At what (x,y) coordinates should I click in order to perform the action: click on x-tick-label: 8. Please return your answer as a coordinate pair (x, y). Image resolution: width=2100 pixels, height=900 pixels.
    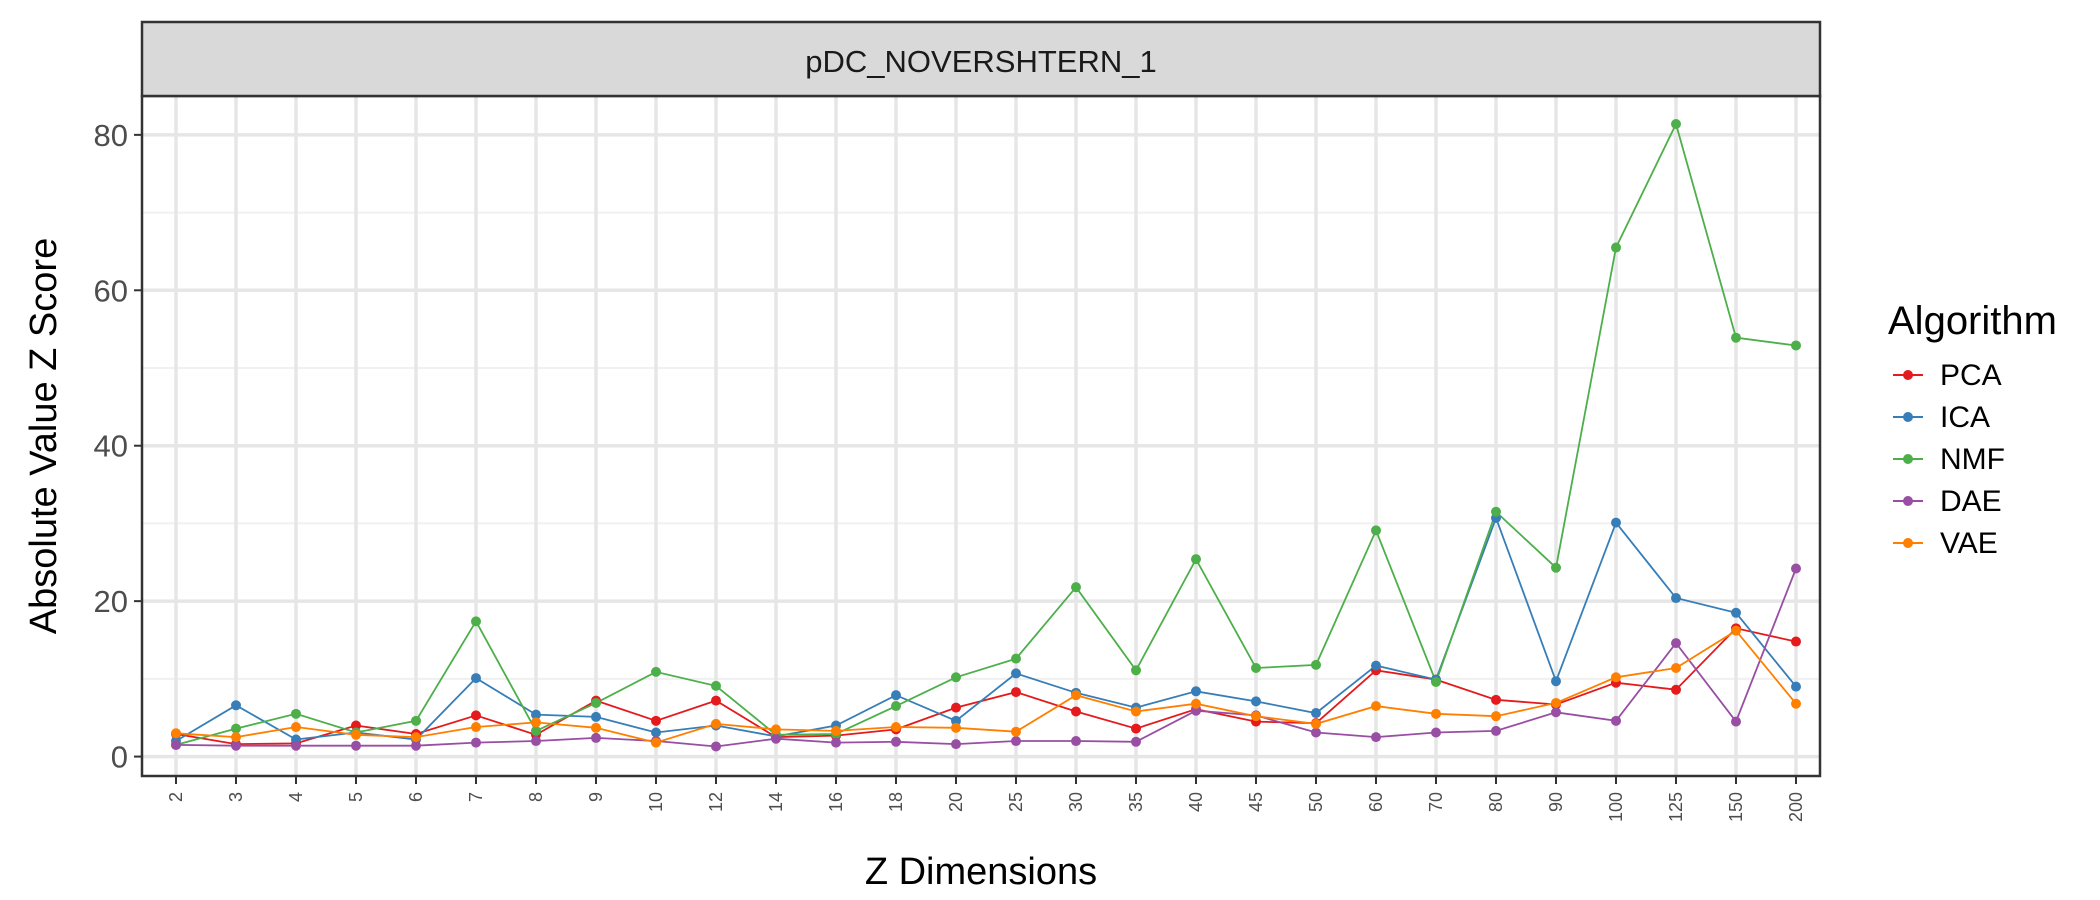
    Looking at the image, I should click on (536, 797).